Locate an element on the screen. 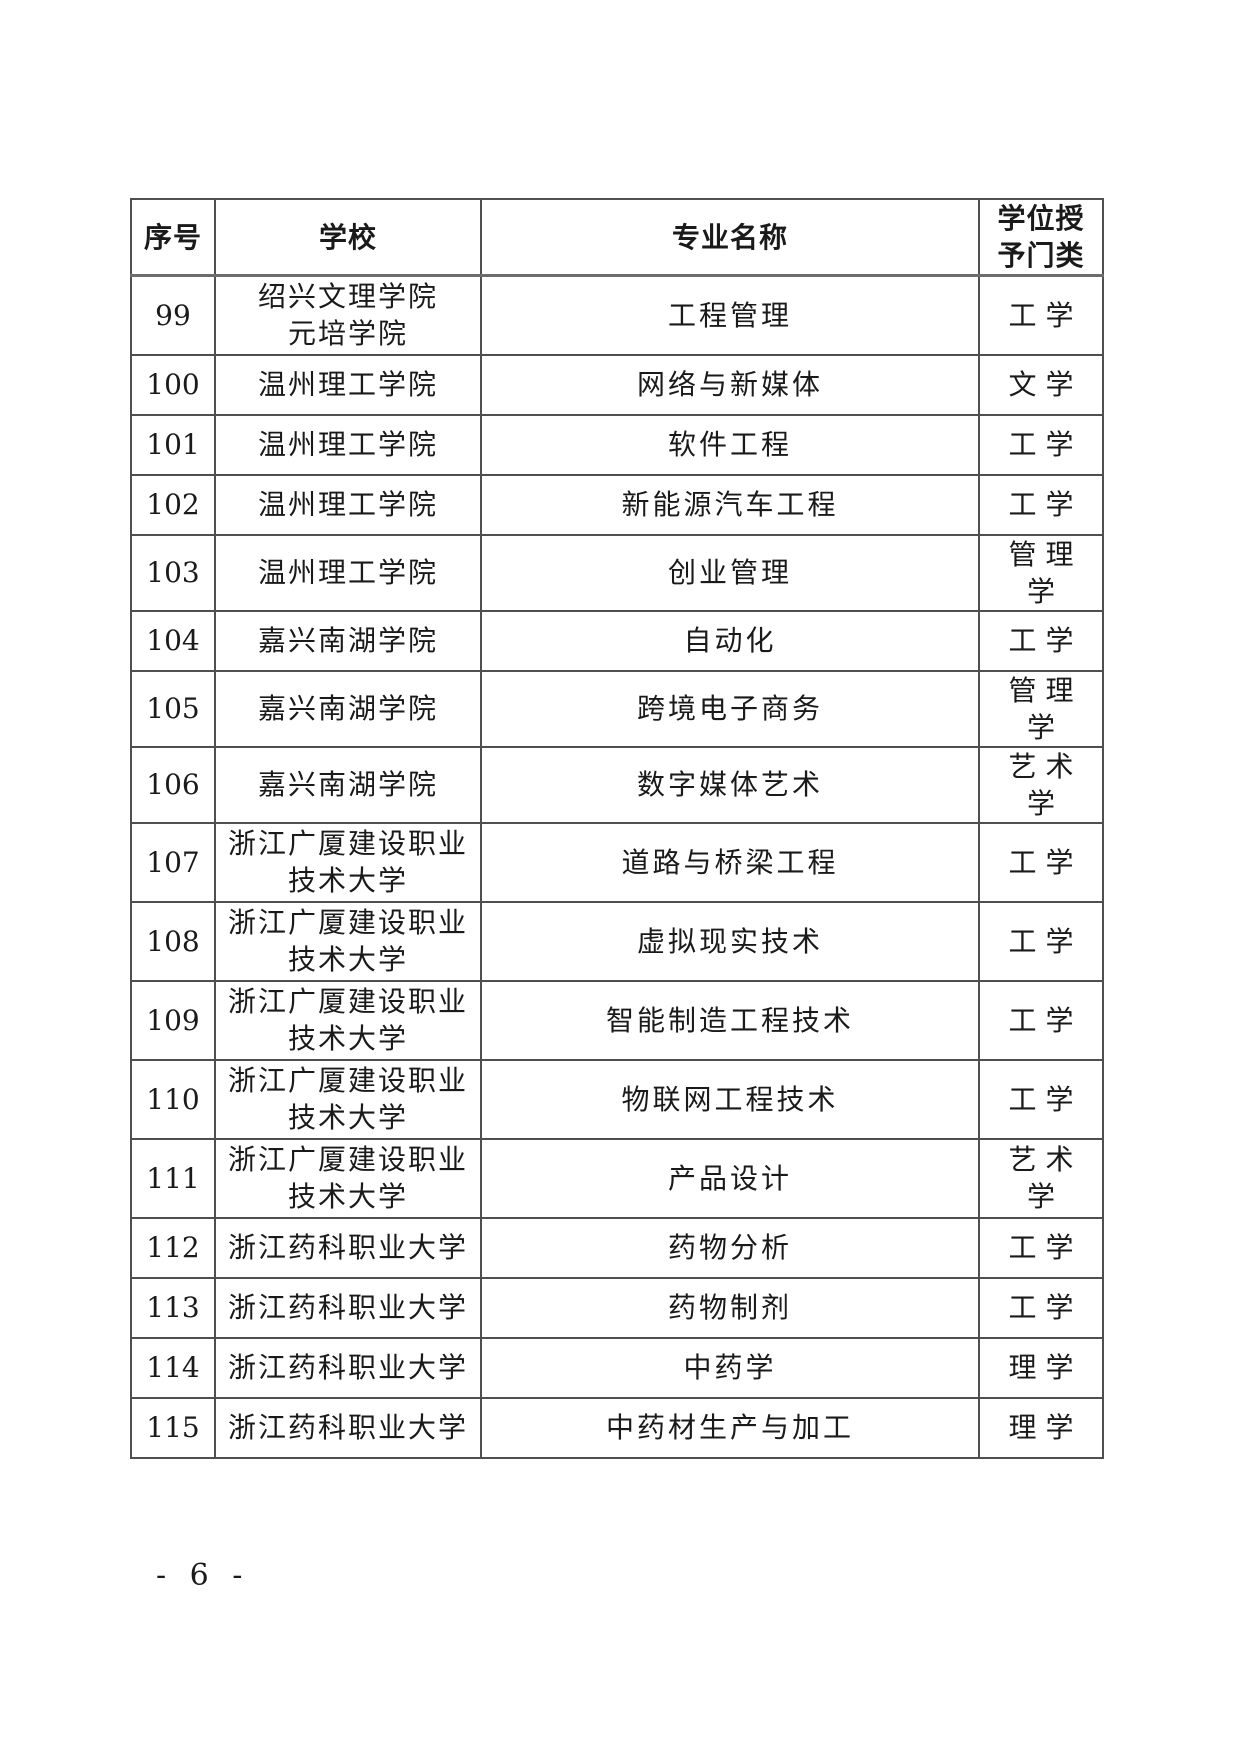 This screenshot has height=1754, width=1241. table-row: 106 嘉兴南湖学院 数字媒体艺术 艺术学 is located at coordinates (617, 784).